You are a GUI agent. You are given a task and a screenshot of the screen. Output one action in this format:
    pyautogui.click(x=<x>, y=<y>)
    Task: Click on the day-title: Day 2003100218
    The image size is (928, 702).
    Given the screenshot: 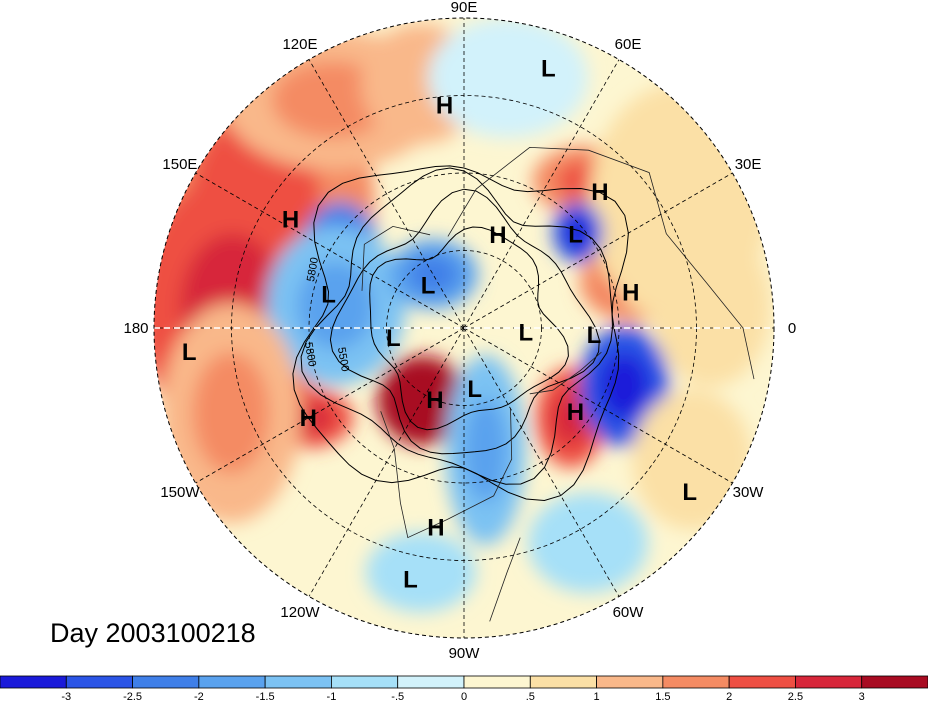 What is the action you would take?
    pyautogui.click(x=153, y=633)
    